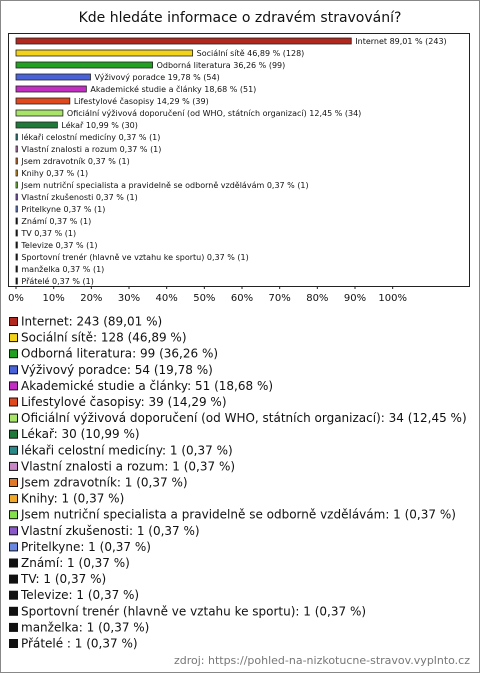  I want to click on category-label: Sociální sítě, so click(221, 53).